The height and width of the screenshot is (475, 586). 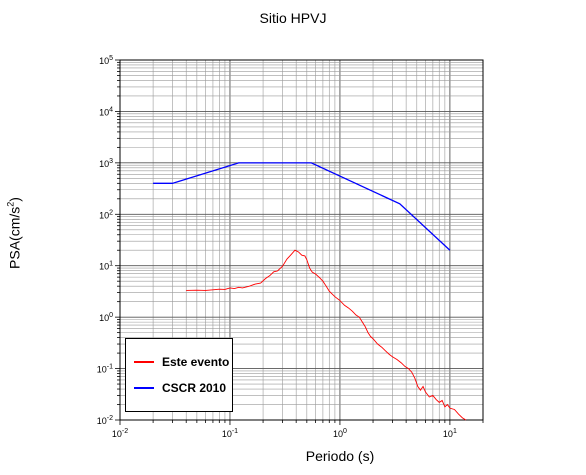 What do you see at coordinates (194, 388) in the screenshot?
I see `legend-label-cscr-2010: CSCR 2010` at bounding box center [194, 388].